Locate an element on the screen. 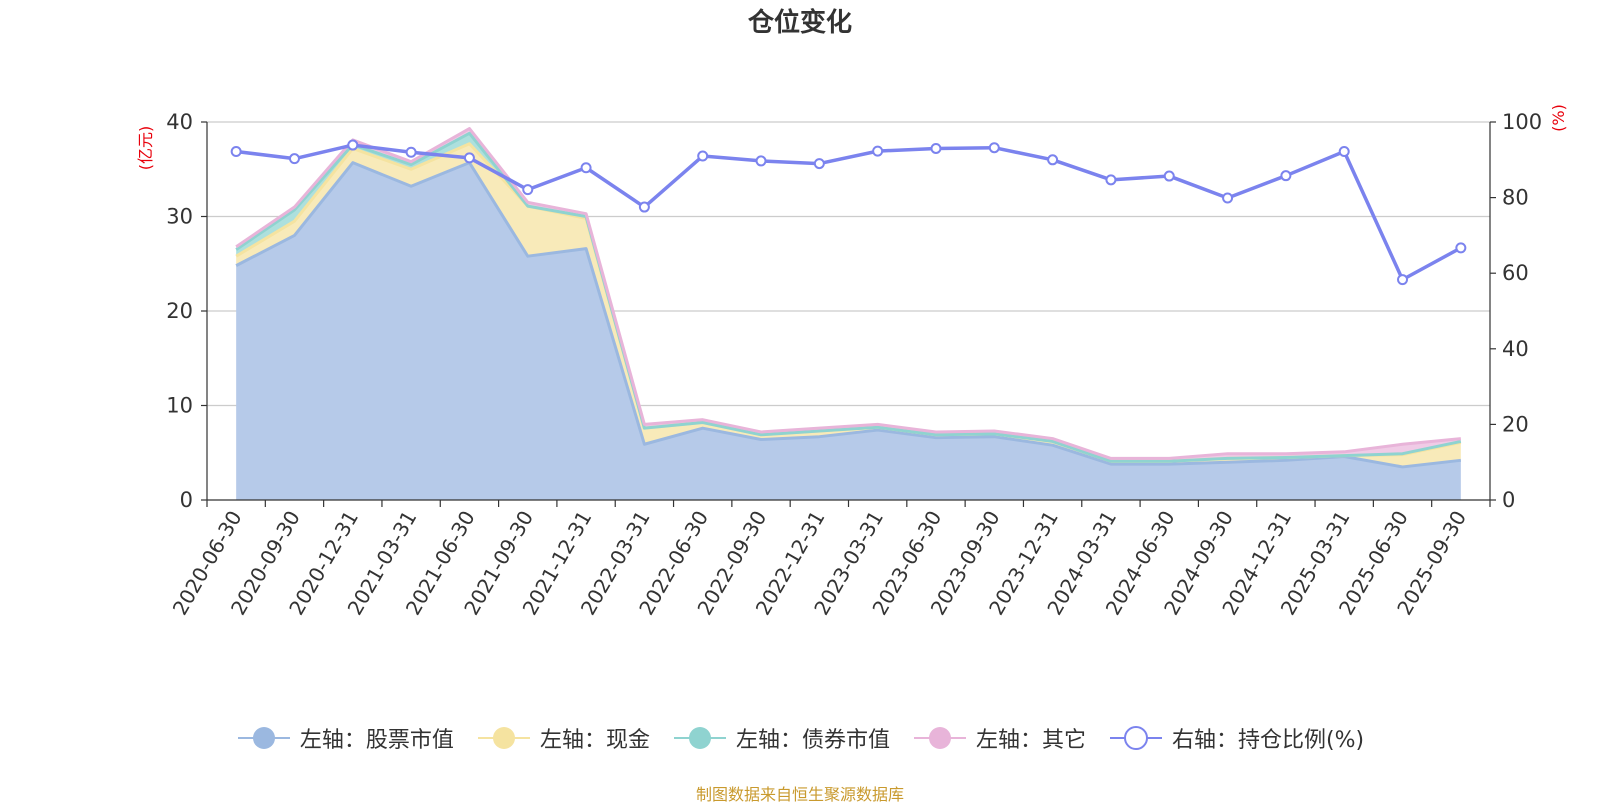  right-tick-label: 0 is located at coordinates (1508, 500).